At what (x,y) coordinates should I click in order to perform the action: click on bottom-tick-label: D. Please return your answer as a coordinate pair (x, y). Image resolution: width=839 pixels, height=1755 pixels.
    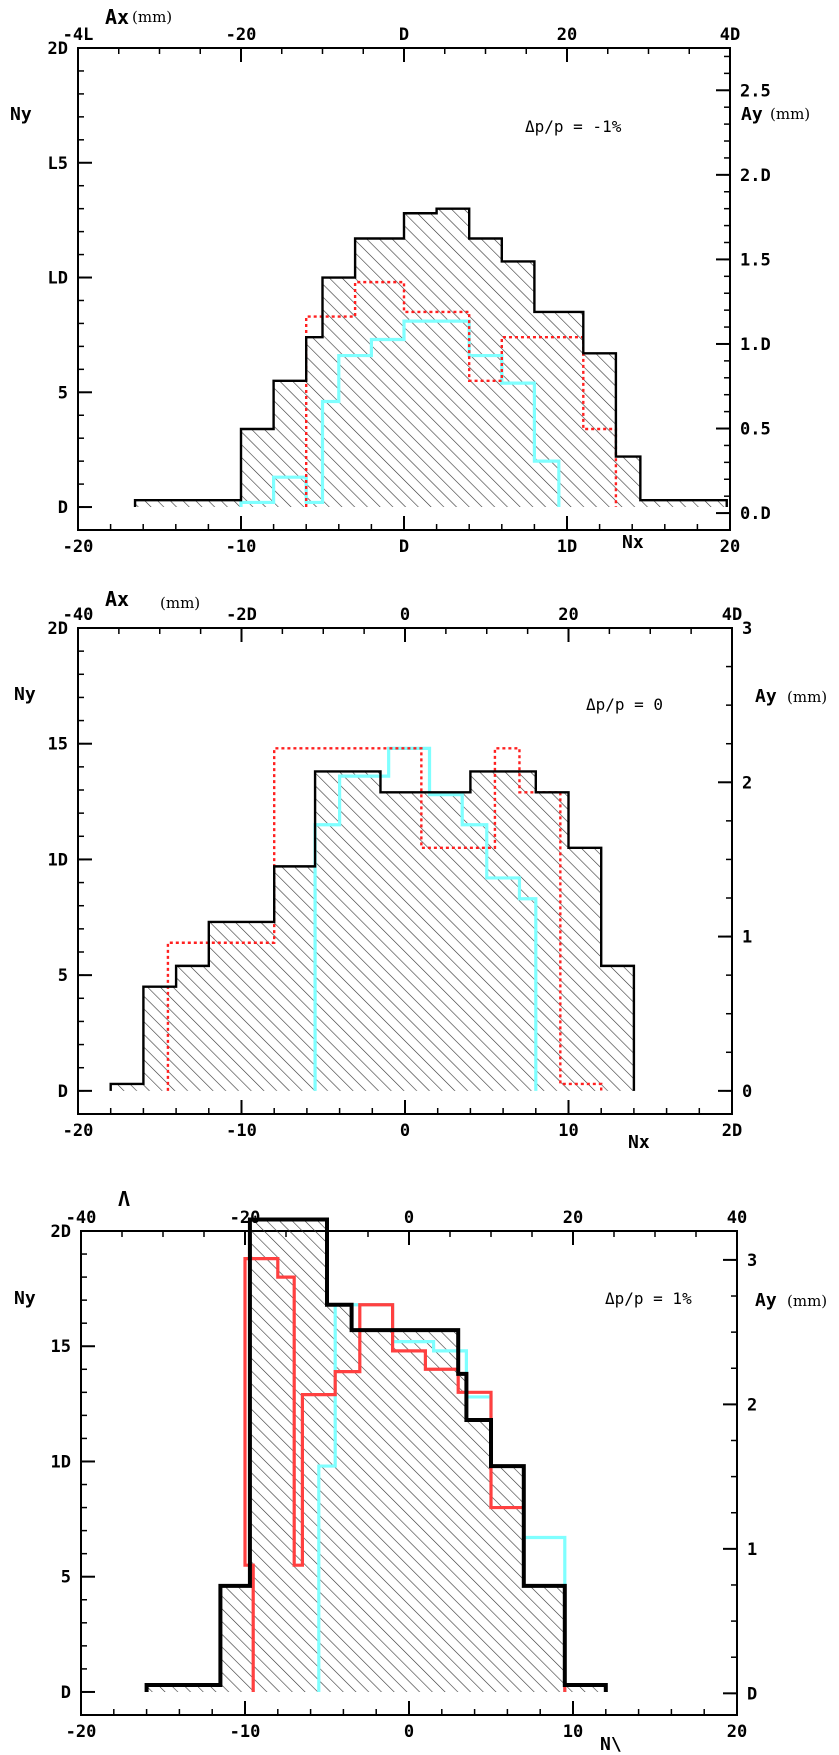
    Looking at the image, I should click on (404, 547).